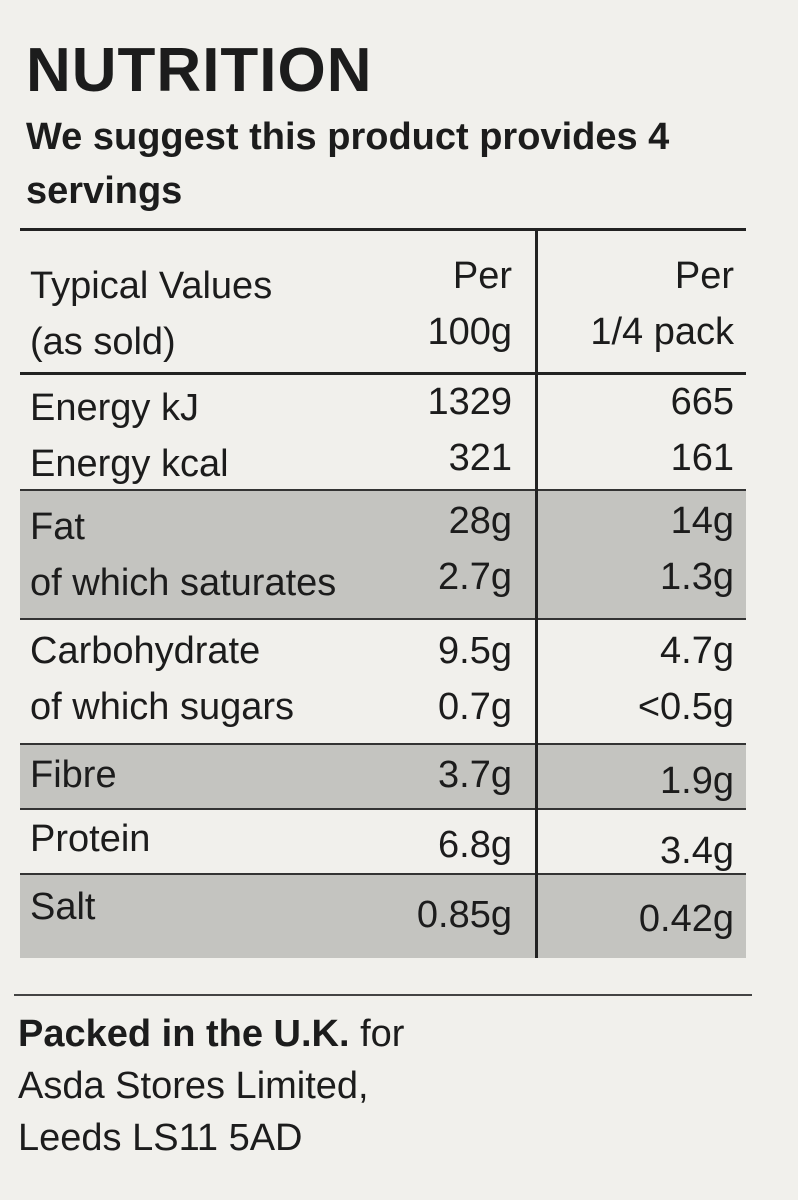 The image size is (798, 1200). Describe the element at coordinates (697, 651) in the screenshot. I see `row-value-perpack: 4.7g` at that location.